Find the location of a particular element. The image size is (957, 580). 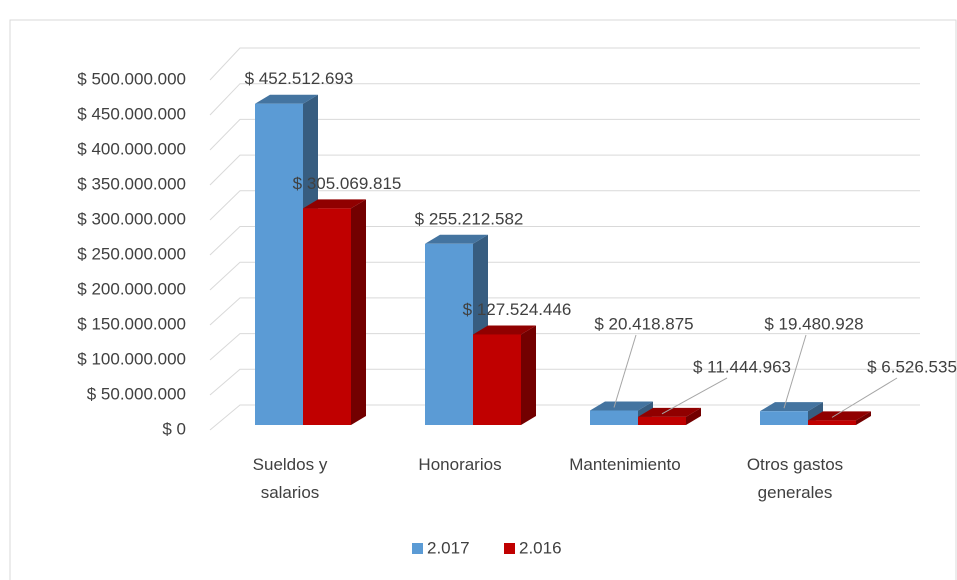

data-label: $ 452.512.693 is located at coordinates (299, 78).